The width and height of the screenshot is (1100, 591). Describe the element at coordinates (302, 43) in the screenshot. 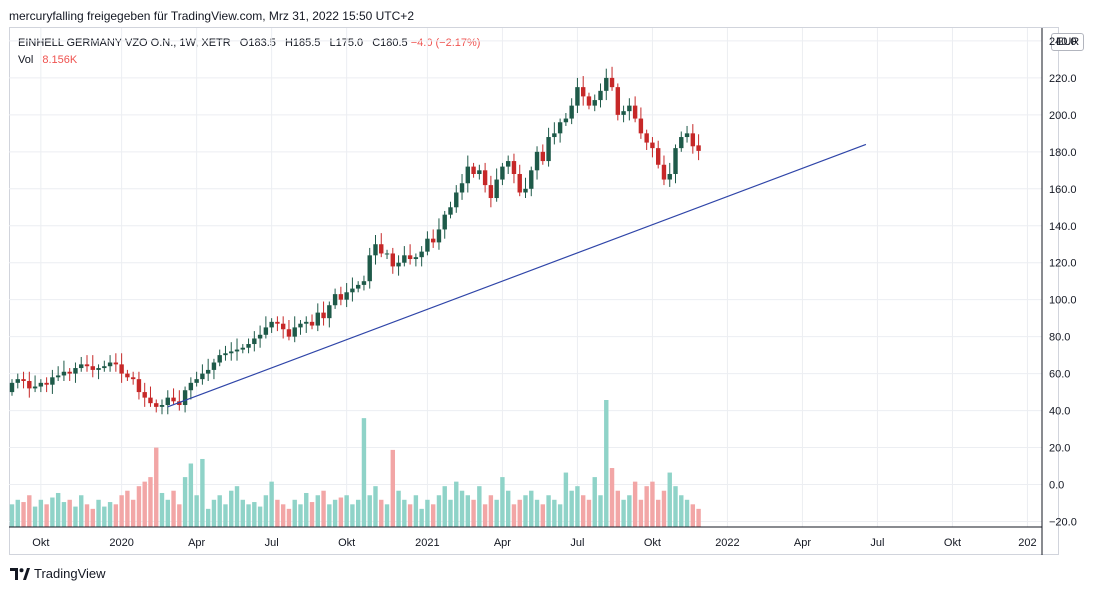

I see `high-value: H185.5` at that location.